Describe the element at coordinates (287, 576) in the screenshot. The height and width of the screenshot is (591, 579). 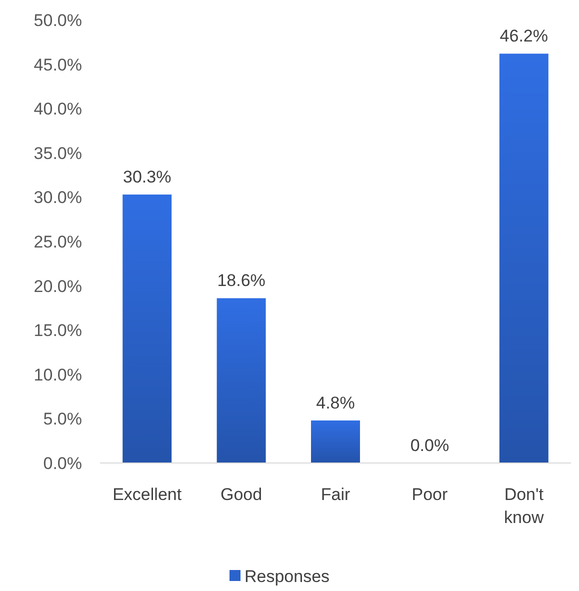
I see `legend-label: Responses` at that location.